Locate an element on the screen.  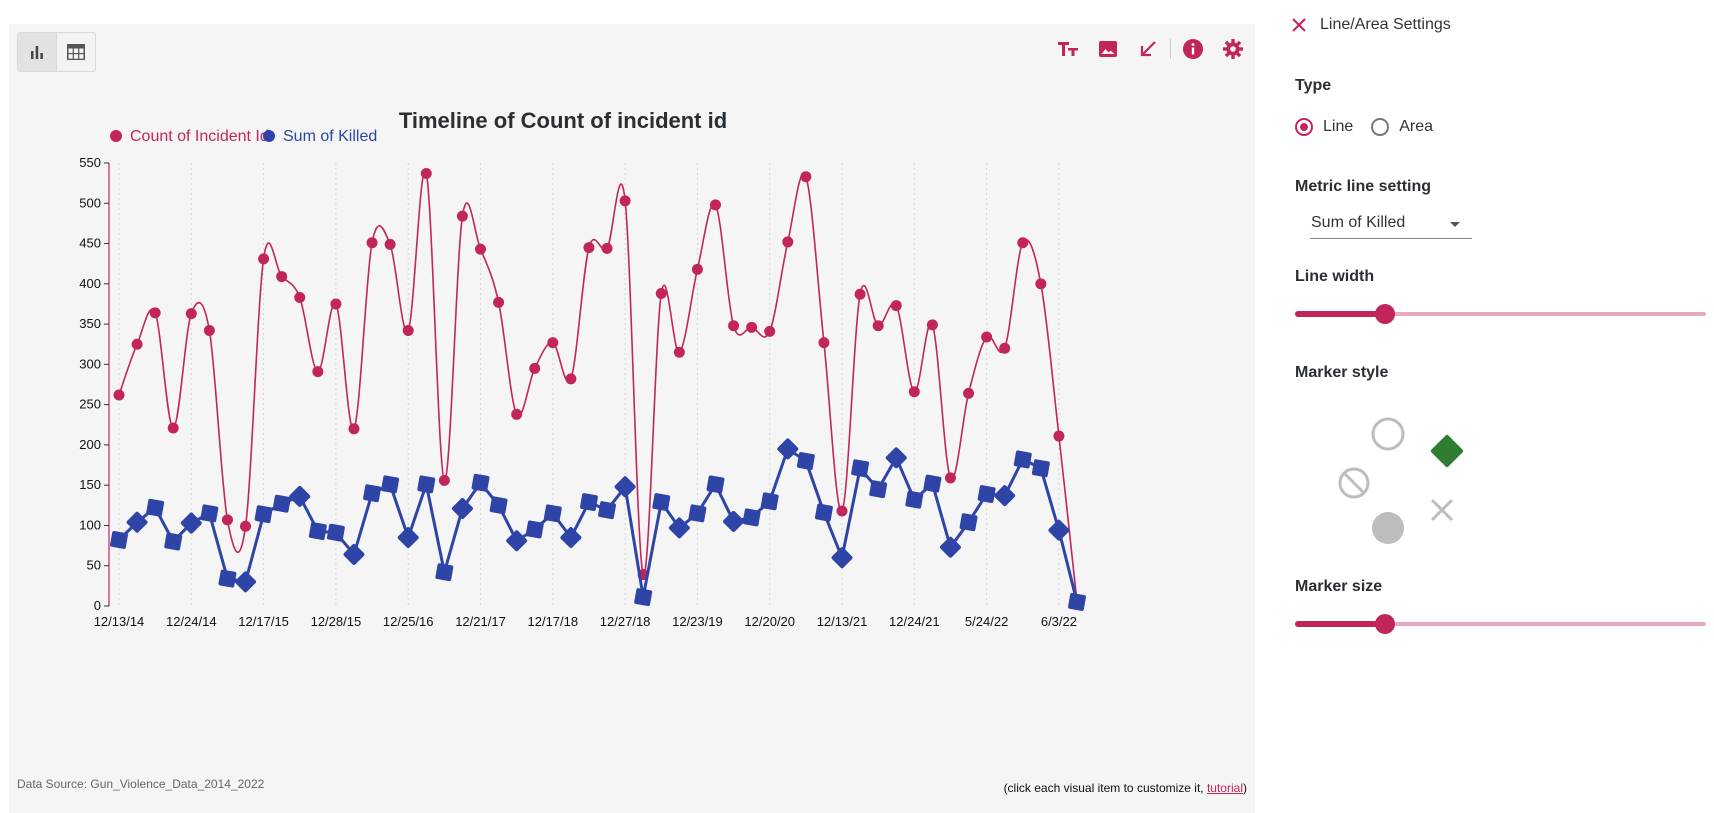
radio-line is located at coordinates (1304, 127).